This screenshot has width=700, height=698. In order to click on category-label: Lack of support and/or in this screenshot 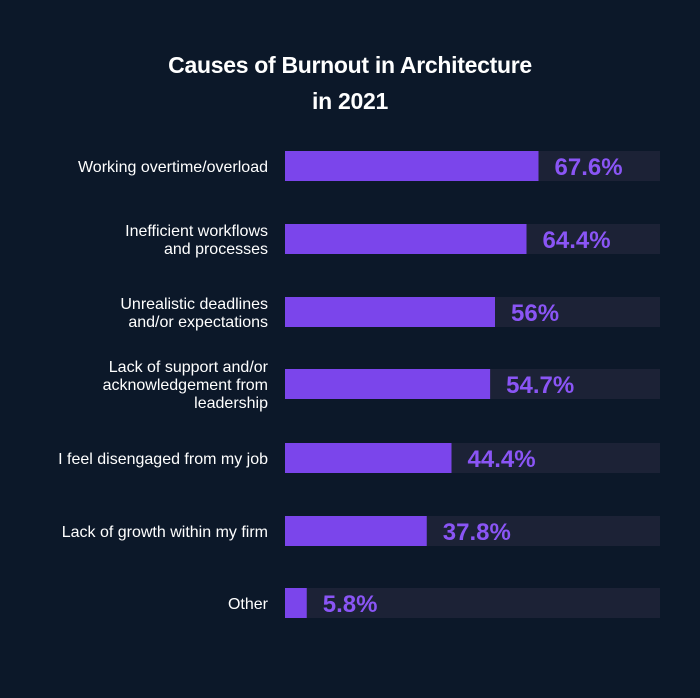, I will do `click(189, 367)`.